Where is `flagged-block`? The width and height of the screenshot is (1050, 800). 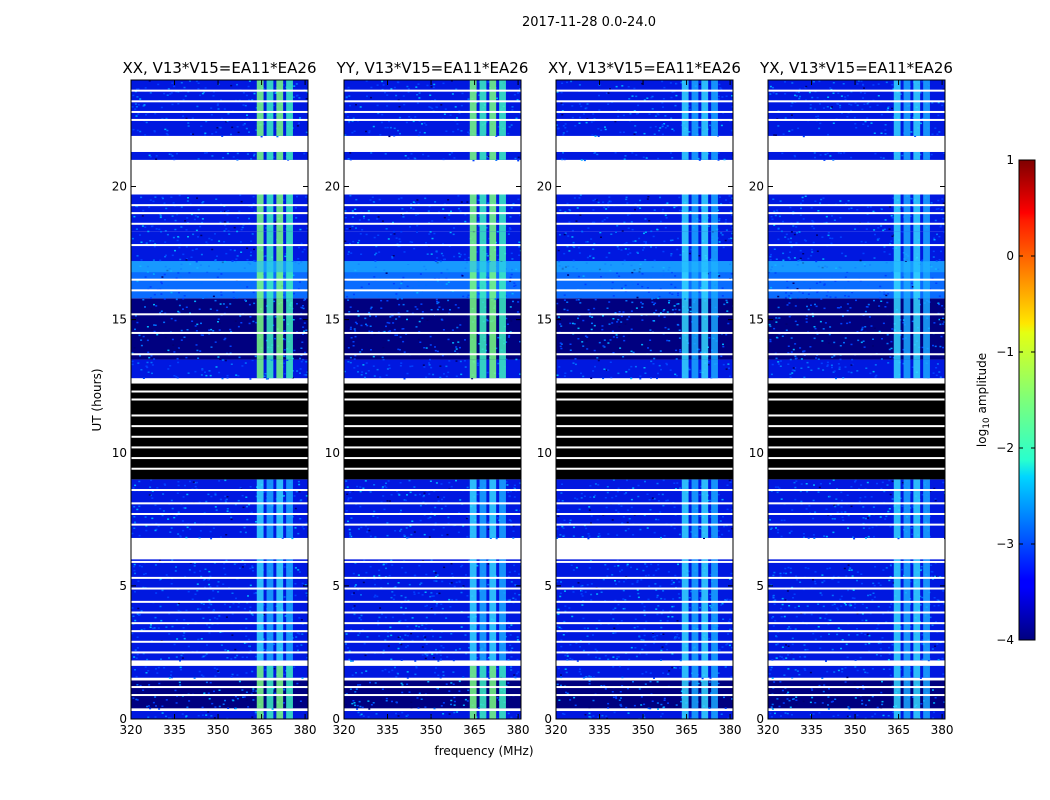 flagged-block is located at coordinates (856, 431).